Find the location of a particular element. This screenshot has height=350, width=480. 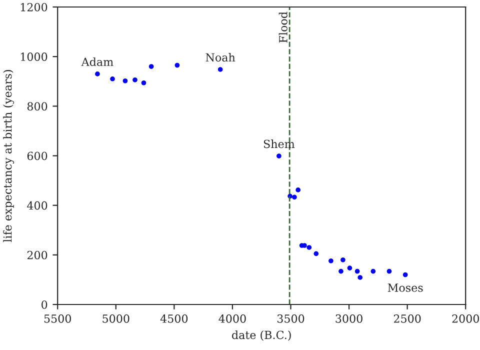

x-tick-label: 5000 is located at coordinates (116, 318).